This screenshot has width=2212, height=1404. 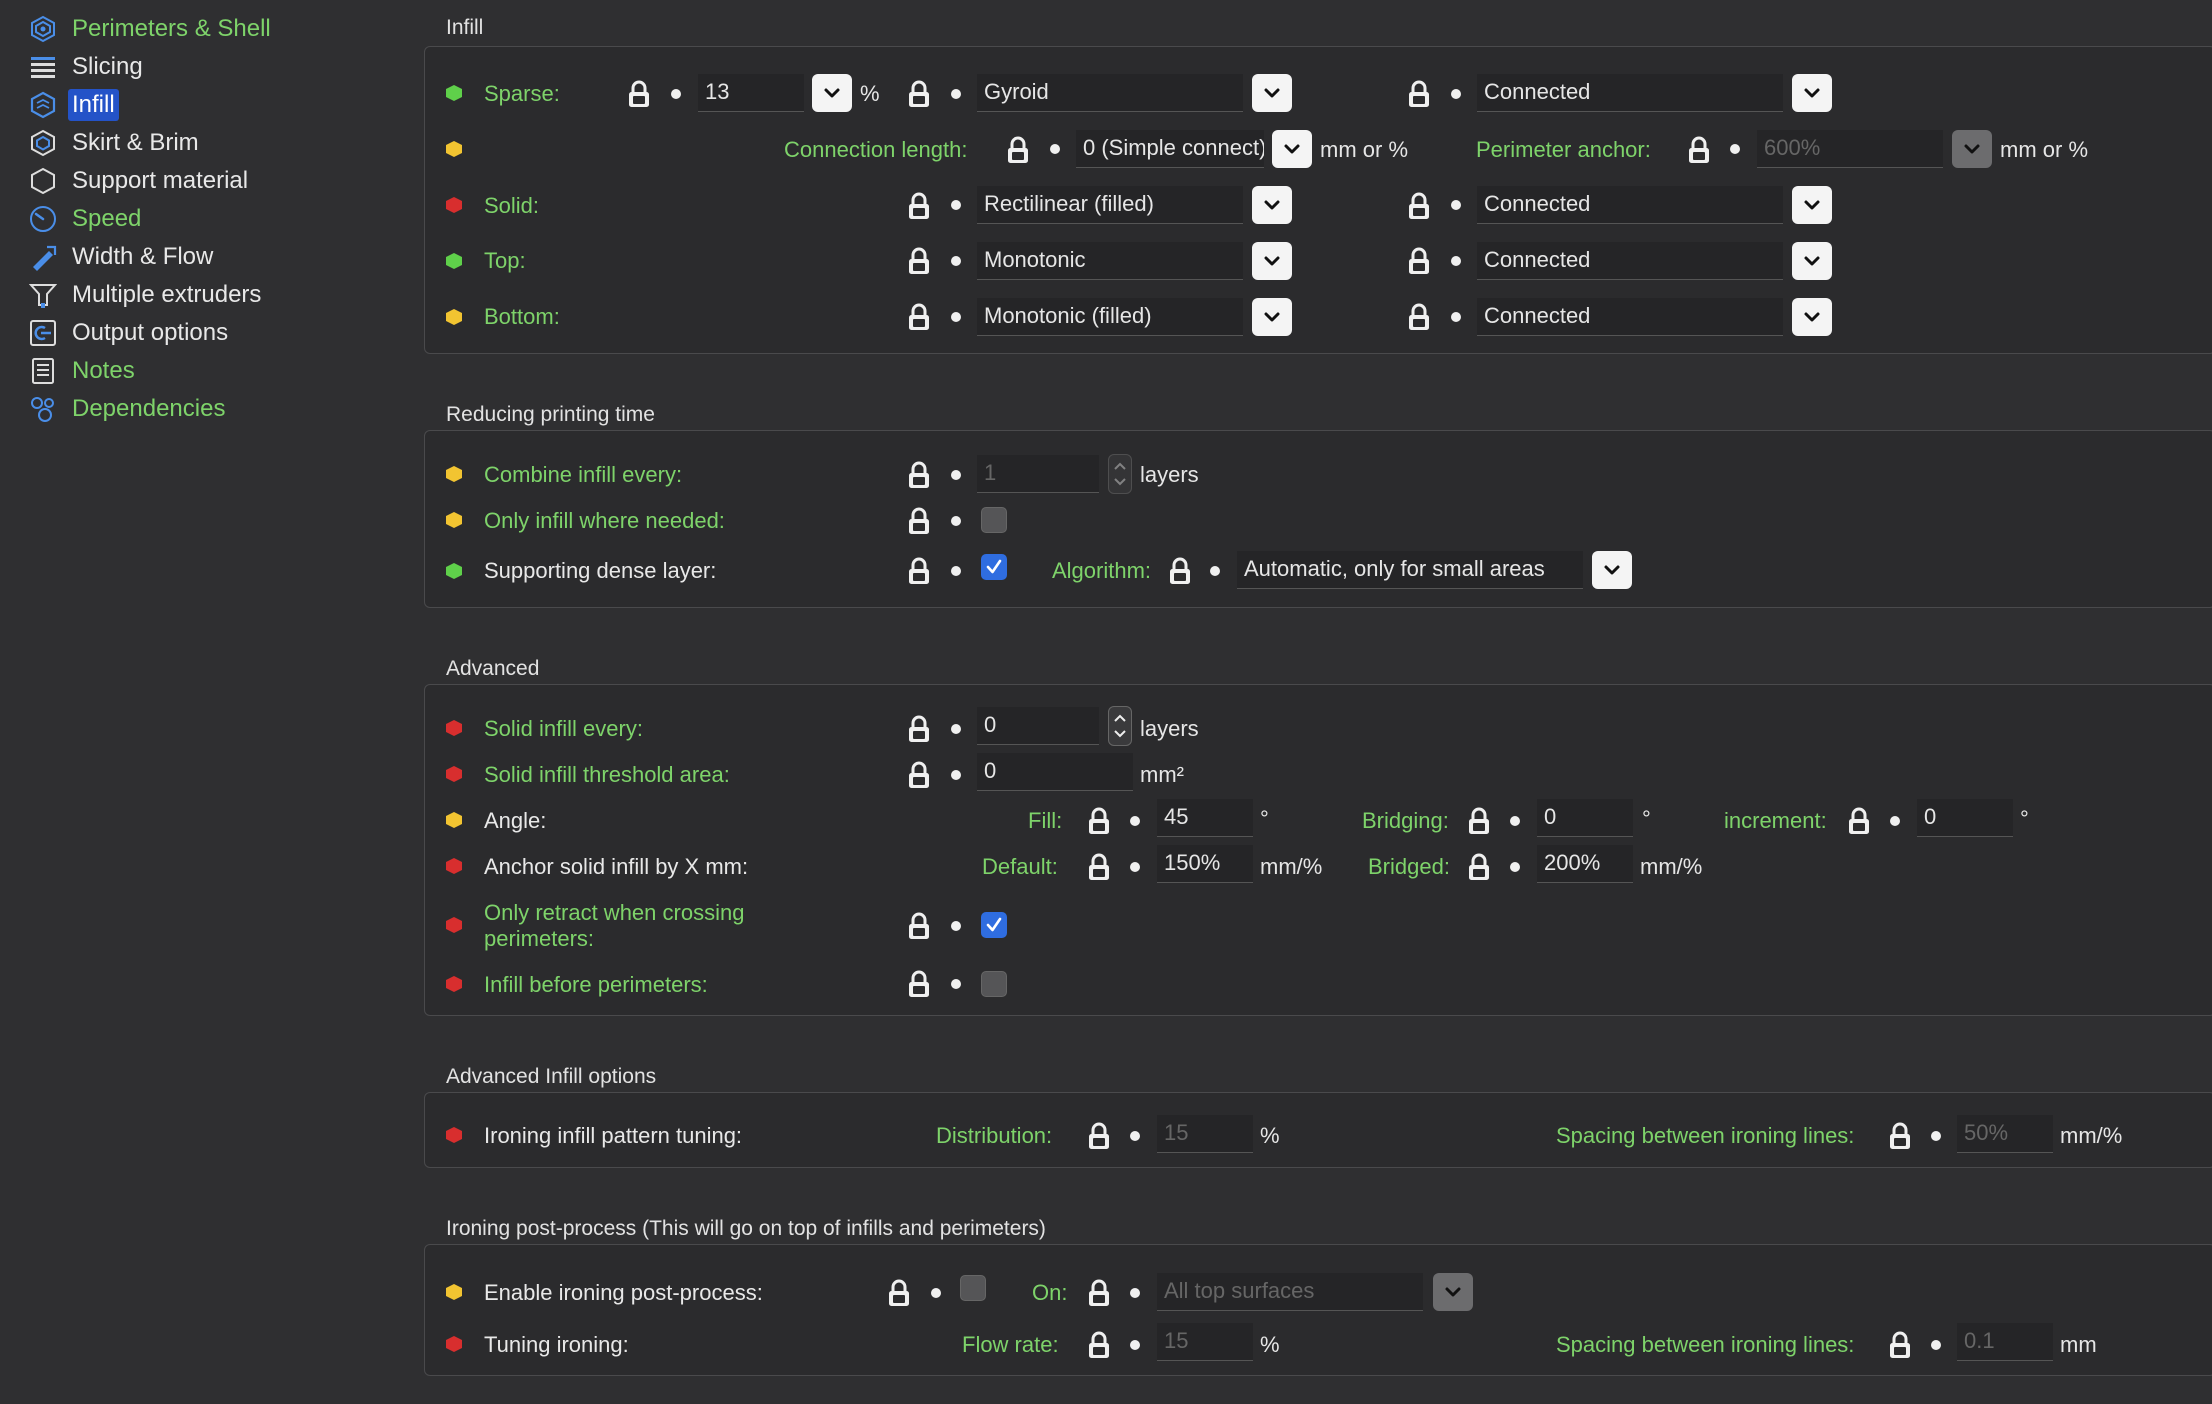 I want to click on top-connection-select: Connected, so click(x=1630, y=261).